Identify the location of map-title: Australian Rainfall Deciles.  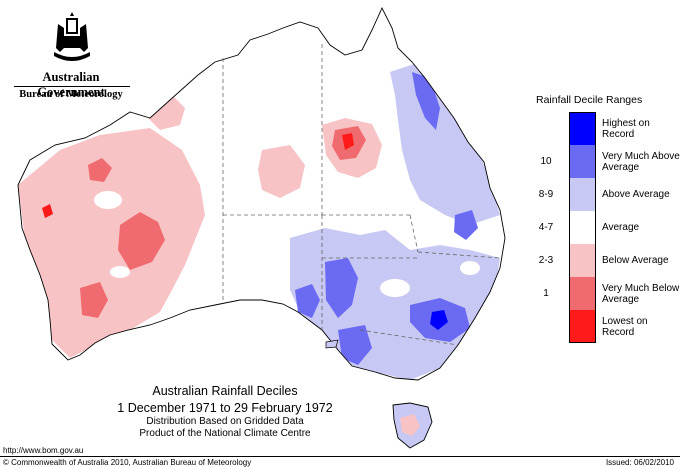
(225, 391).